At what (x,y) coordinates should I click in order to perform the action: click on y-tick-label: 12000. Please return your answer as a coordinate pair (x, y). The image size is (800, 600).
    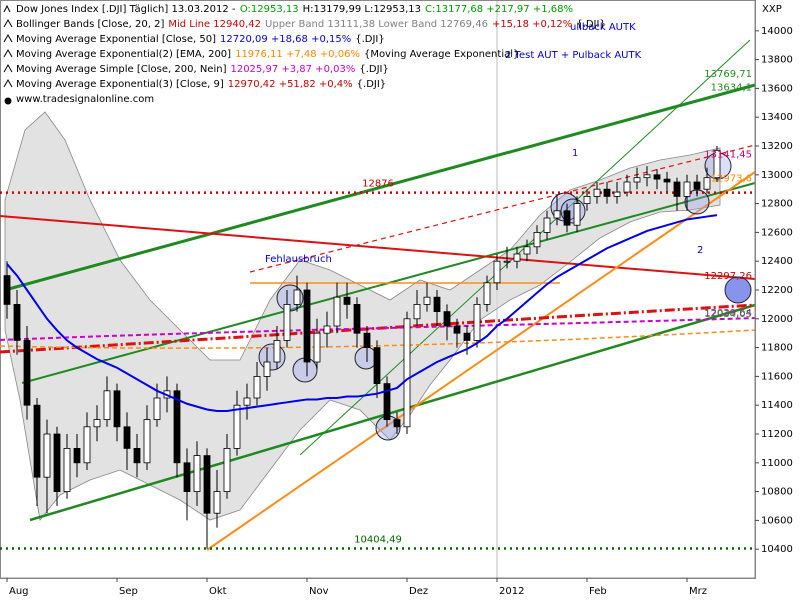
    Looking at the image, I should click on (777, 319).